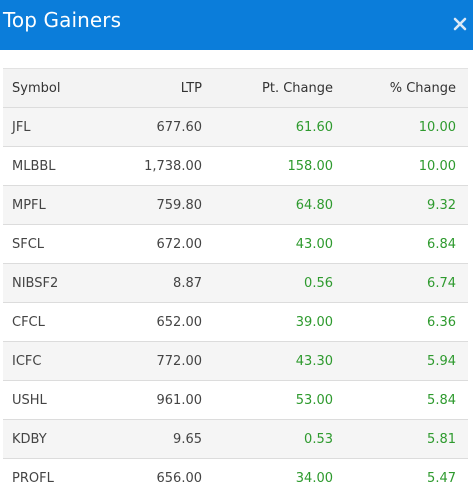 This screenshot has height=493, width=473. I want to click on cell-symbol: CFCL, so click(53, 322).